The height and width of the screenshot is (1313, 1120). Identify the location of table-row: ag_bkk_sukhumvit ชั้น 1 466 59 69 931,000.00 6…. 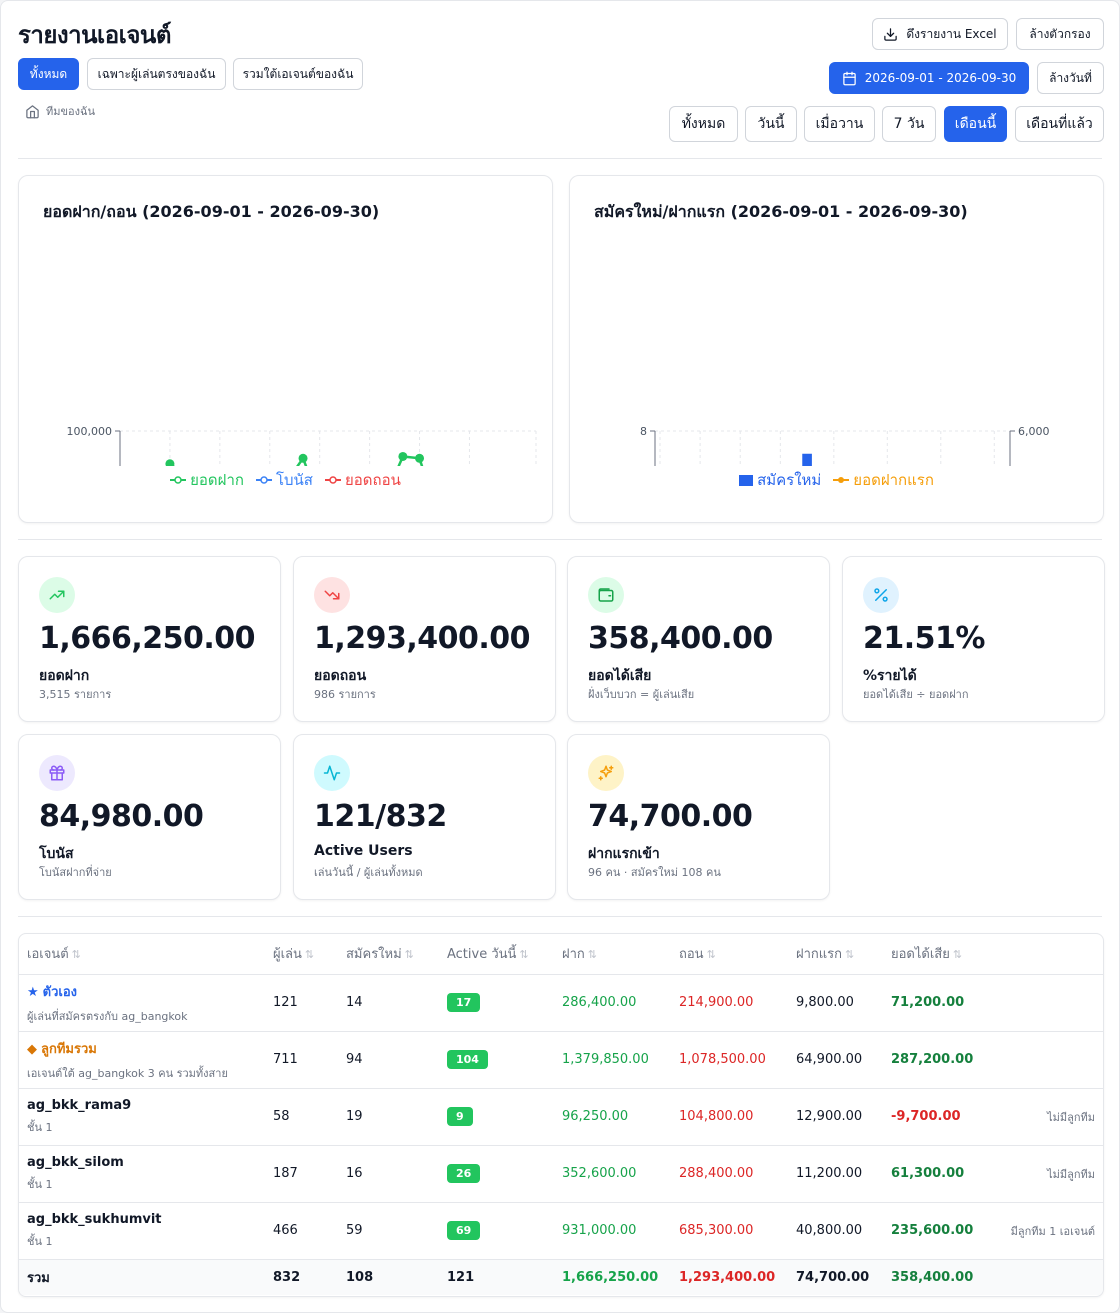
(561, 1231).